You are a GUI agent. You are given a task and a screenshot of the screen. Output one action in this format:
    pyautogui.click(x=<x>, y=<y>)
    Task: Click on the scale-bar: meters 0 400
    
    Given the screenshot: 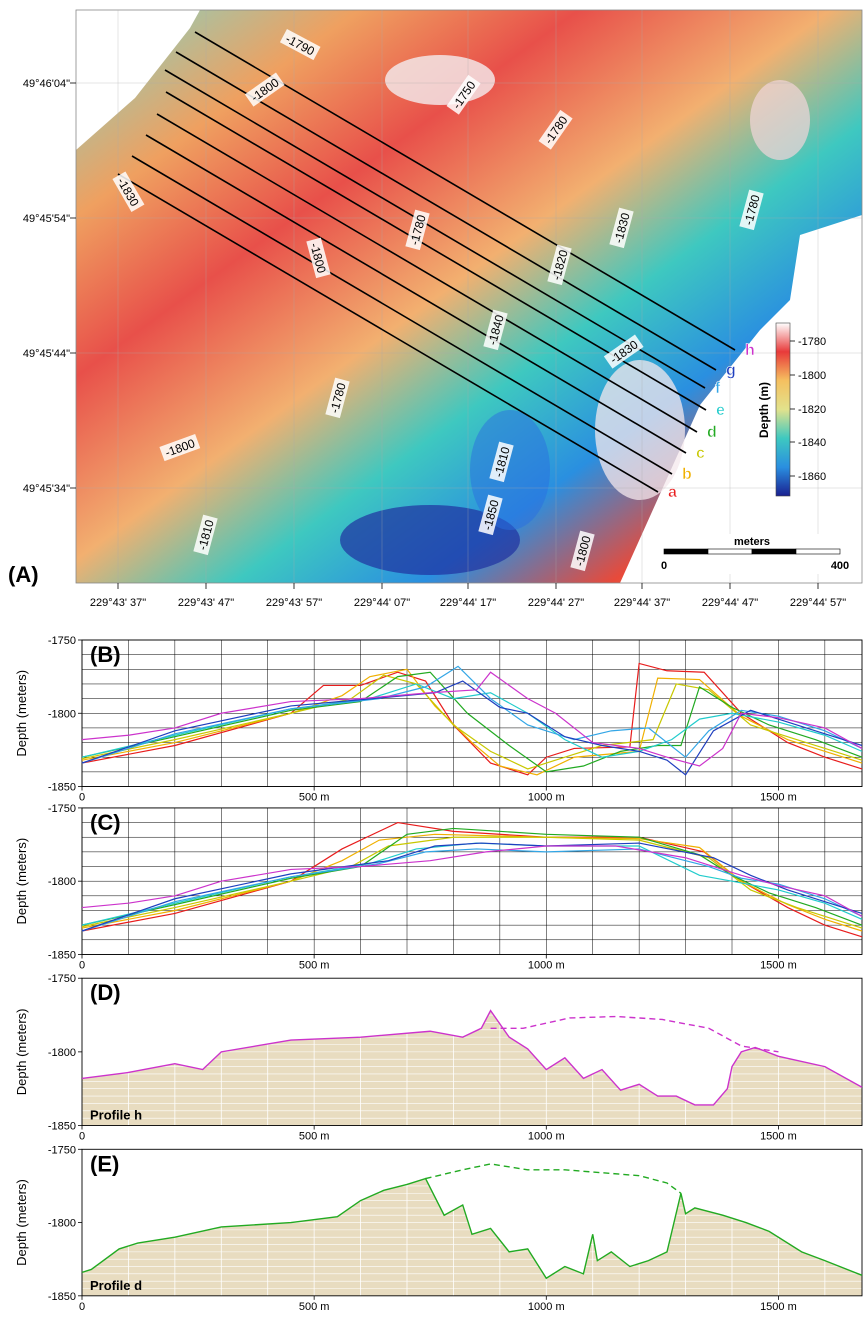 What is the action you would take?
    pyautogui.click(x=755, y=554)
    